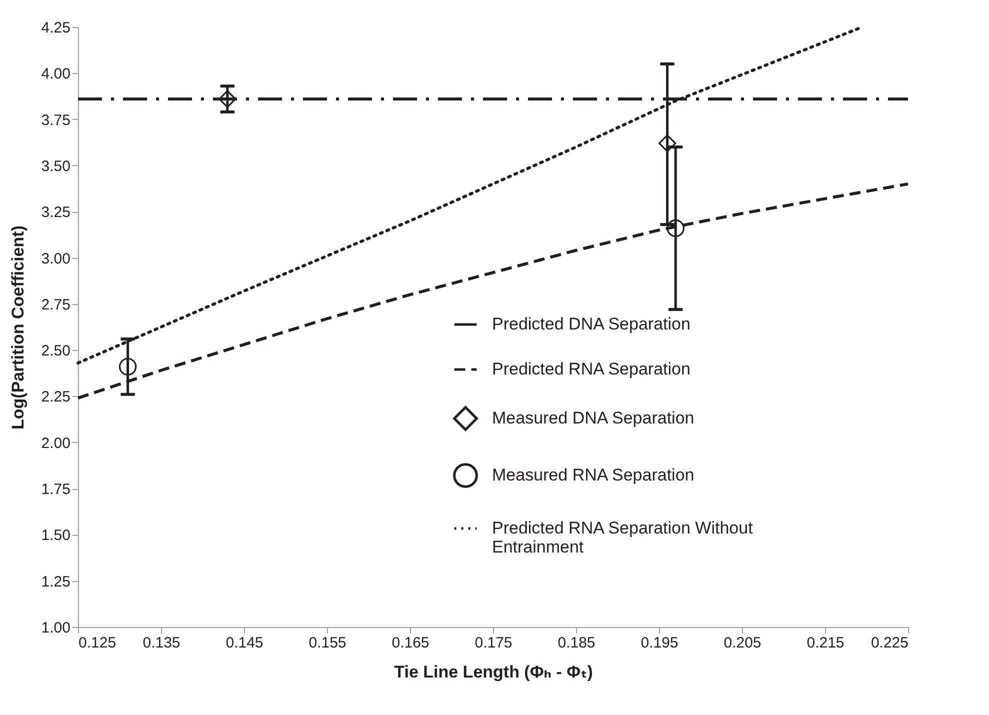 Image resolution: width=989 pixels, height=715 pixels. Describe the element at coordinates (55, 397) in the screenshot. I see `y-tick-label: 2.25` at that location.